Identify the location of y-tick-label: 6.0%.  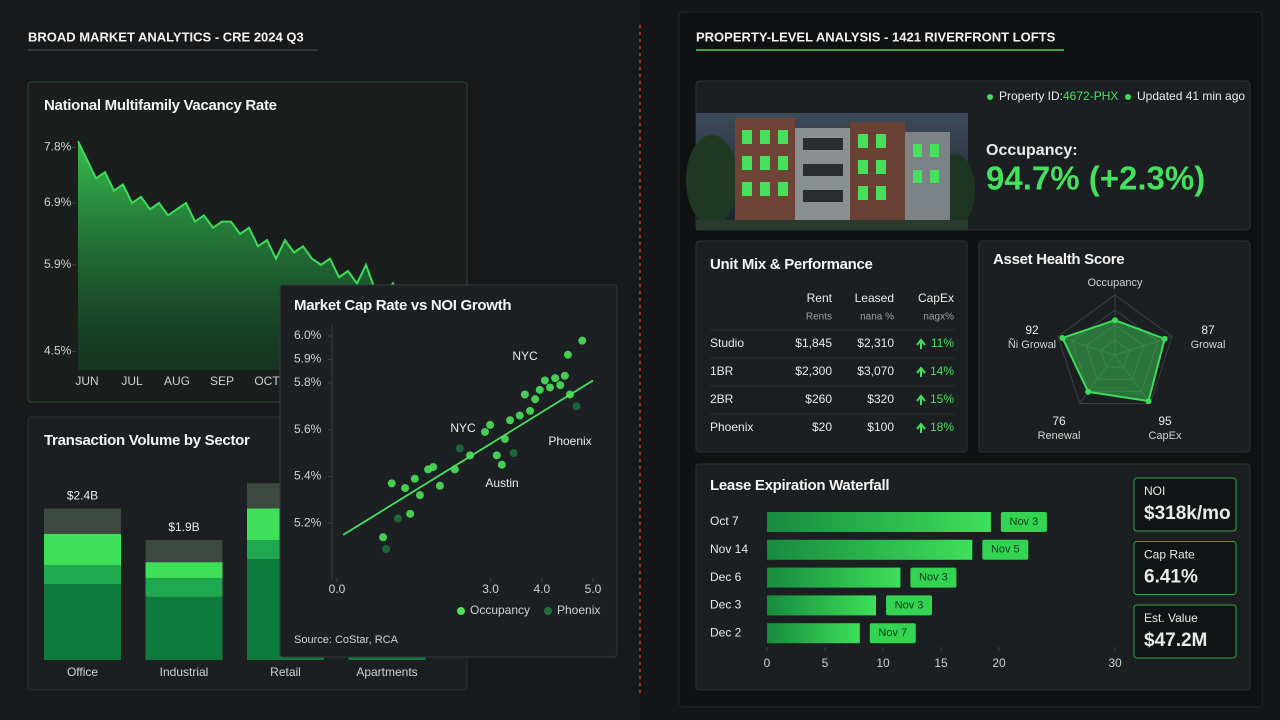
(308, 335).